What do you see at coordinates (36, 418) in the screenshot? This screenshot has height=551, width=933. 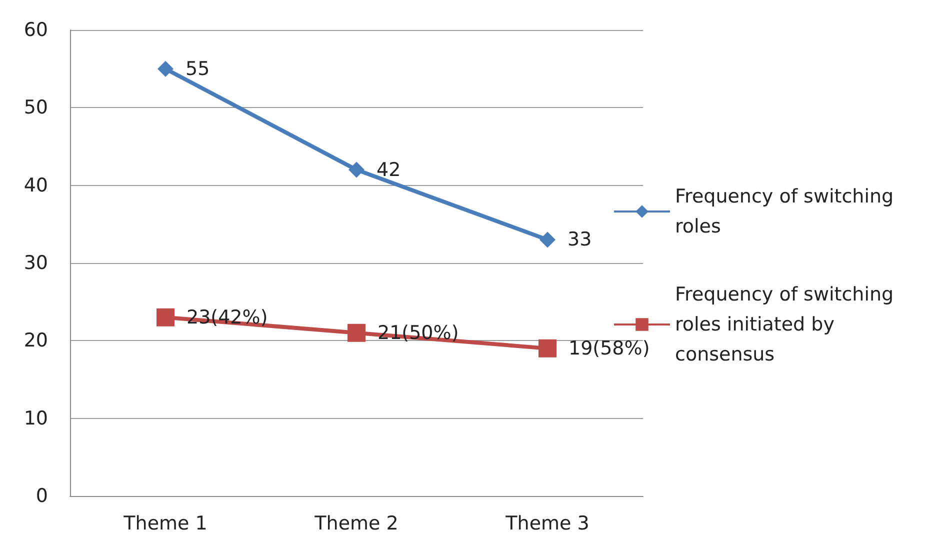 I see `y-tick-label: 10` at bounding box center [36, 418].